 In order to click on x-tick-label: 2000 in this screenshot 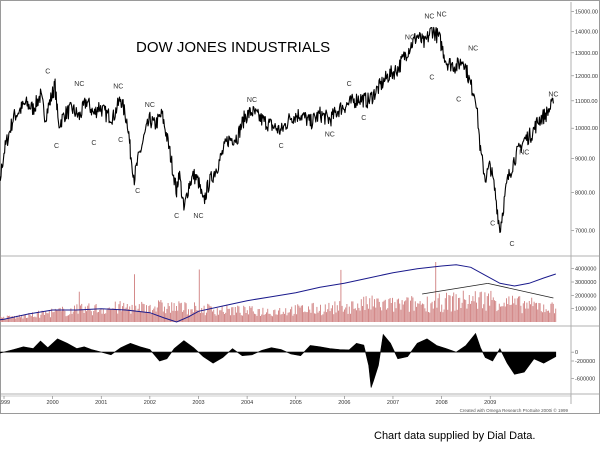, I will do `click(52, 403)`.